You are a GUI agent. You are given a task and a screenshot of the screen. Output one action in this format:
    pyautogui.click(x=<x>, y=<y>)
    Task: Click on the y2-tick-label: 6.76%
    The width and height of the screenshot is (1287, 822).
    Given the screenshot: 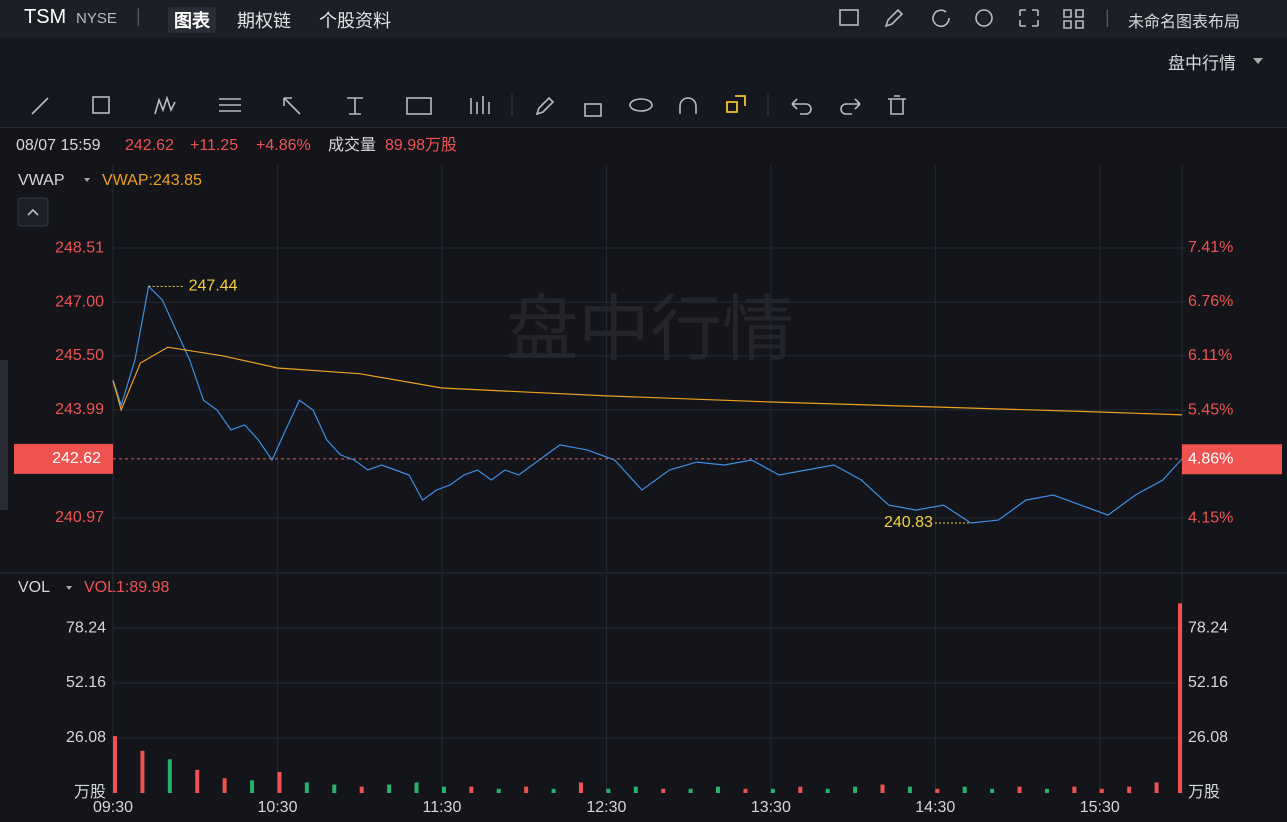 What is the action you would take?
    pyautogui.click(x=1210, y=301)
    